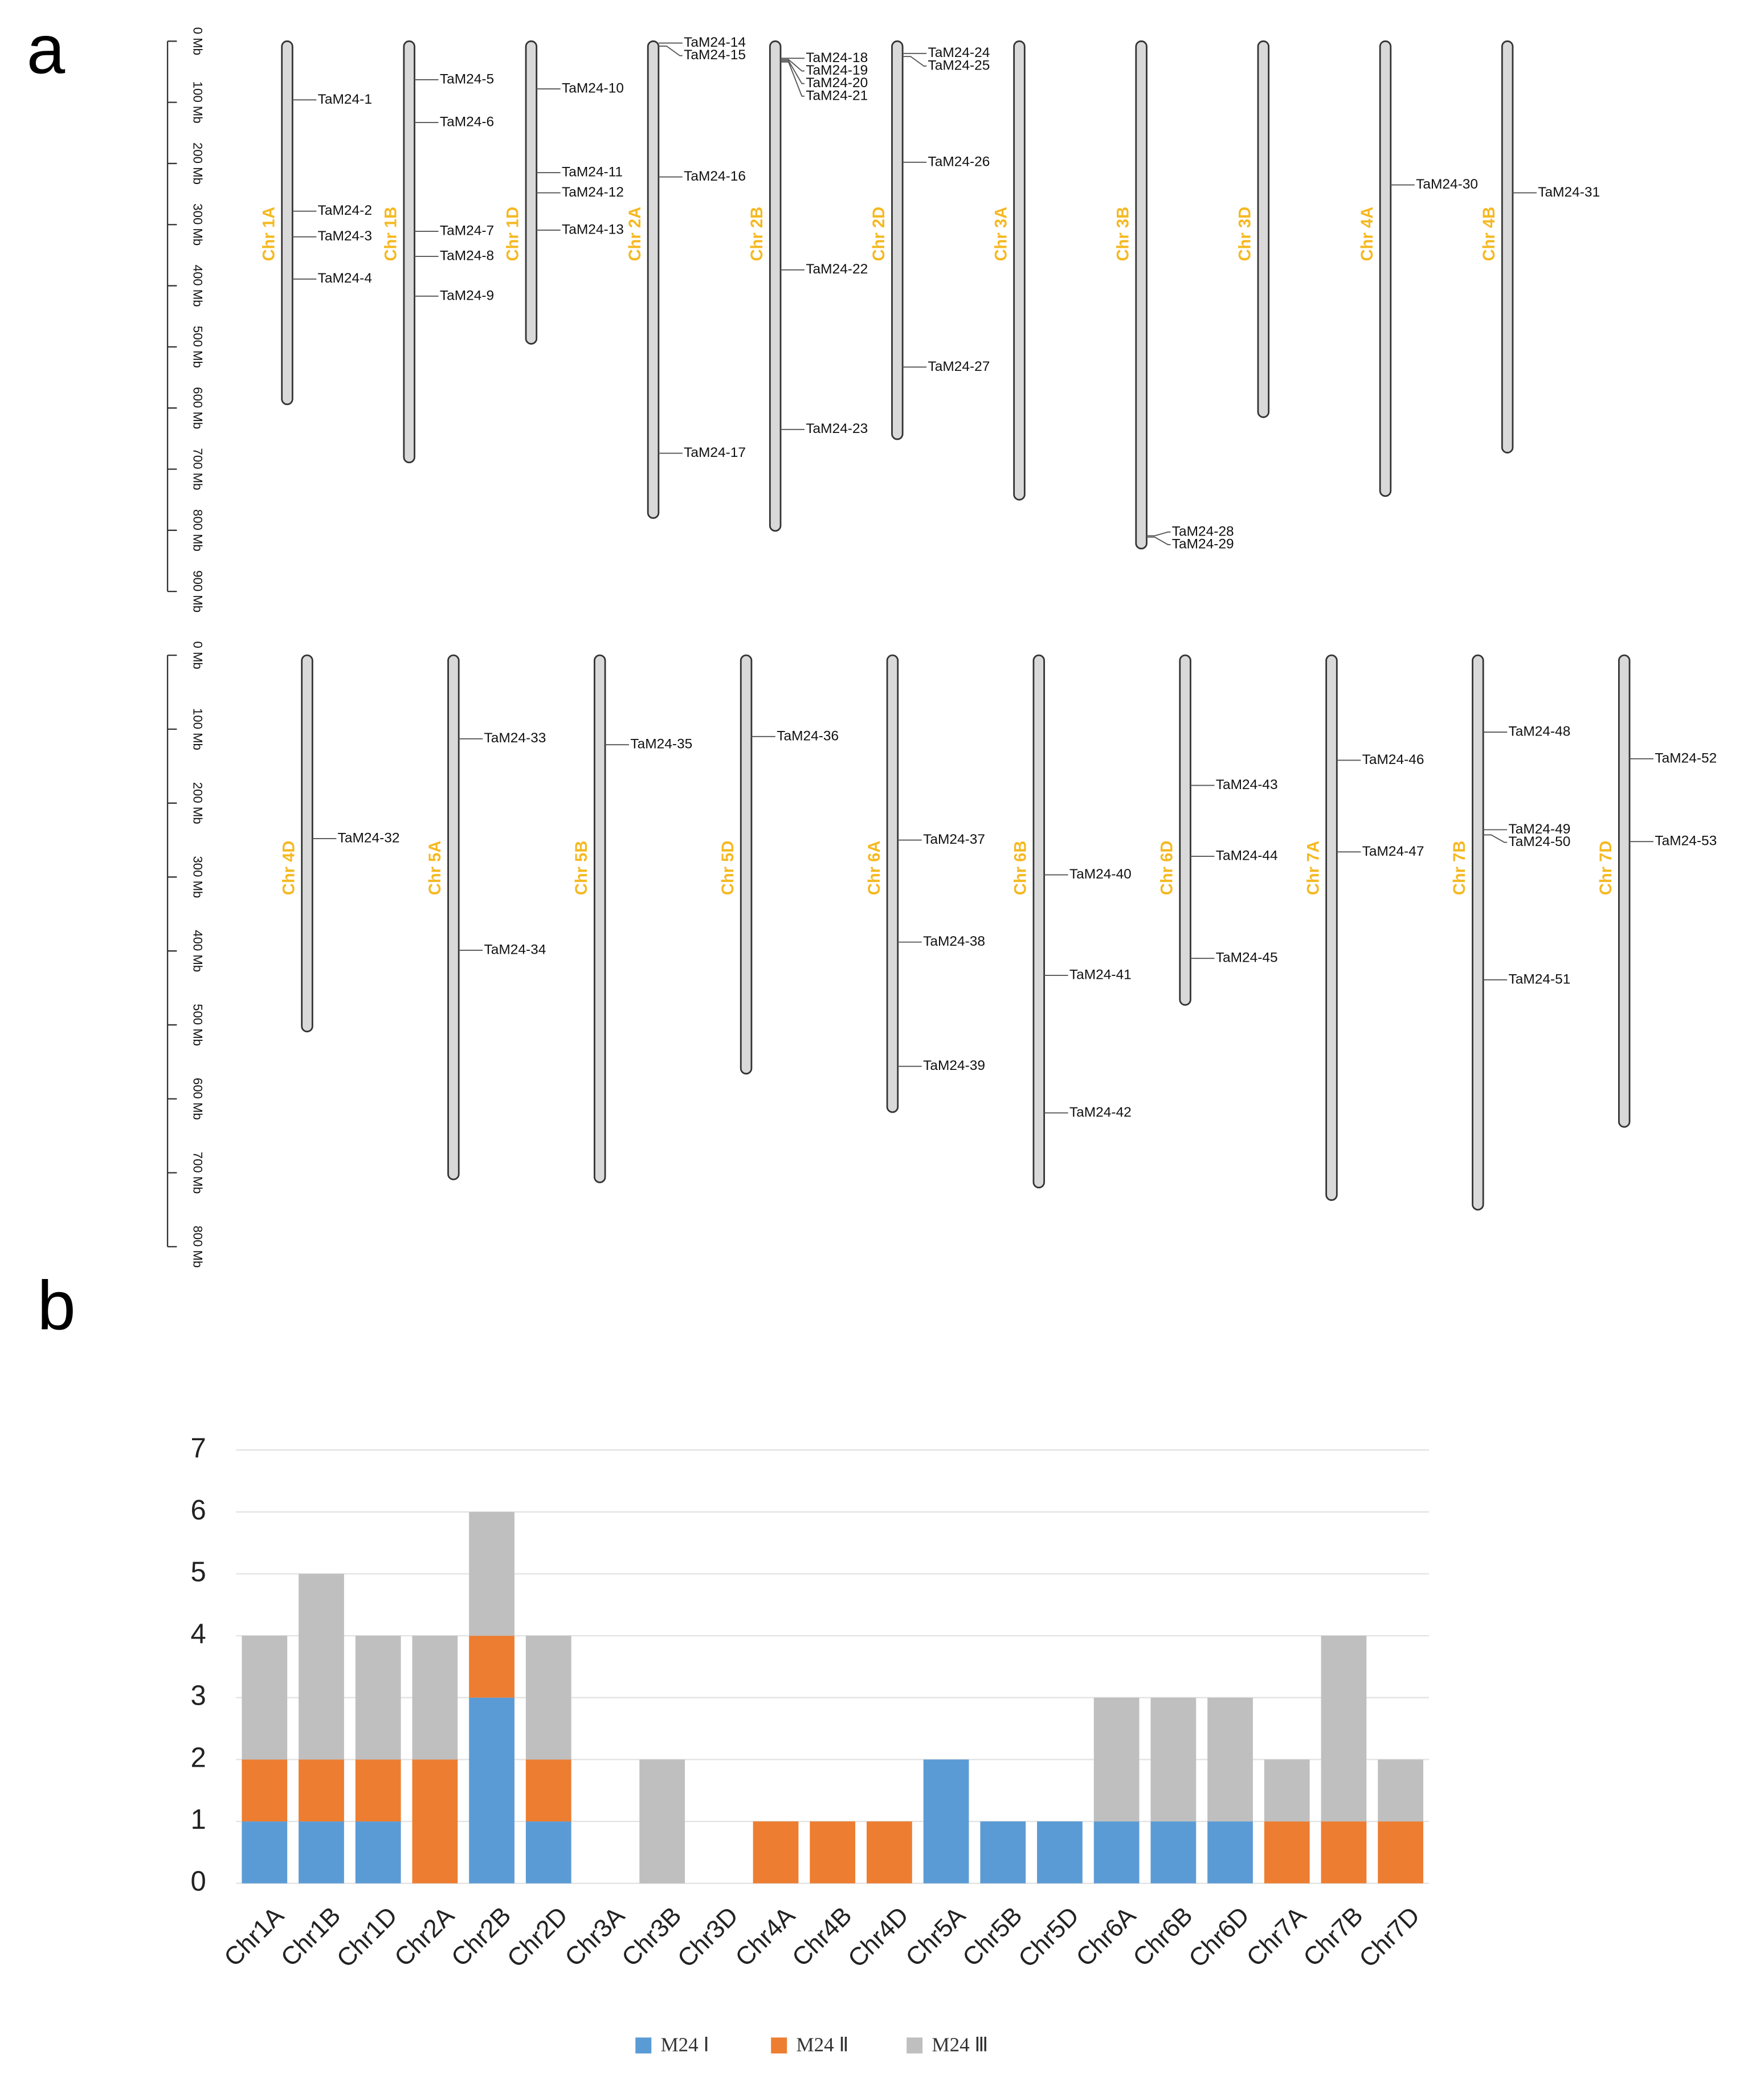 The height and width of the screenshot is (2092, 1764). I want to click on gene-label: TaM24-45, so click(1247, 958).